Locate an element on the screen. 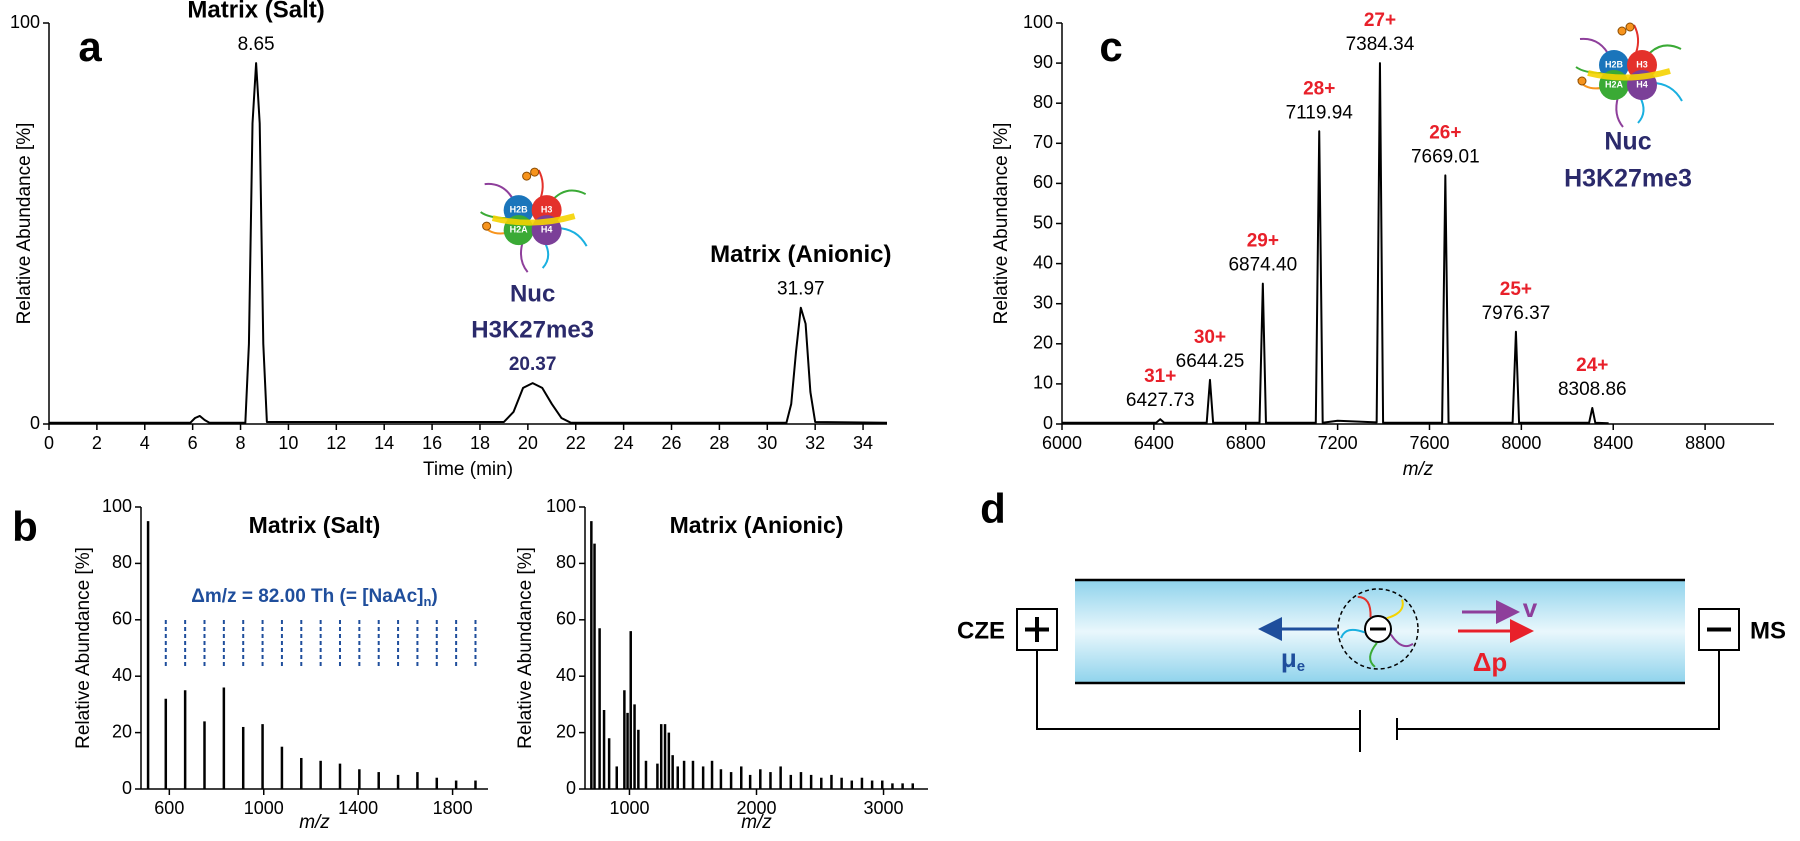  charge-label: 25+ is located at coordinates (1516, 289).